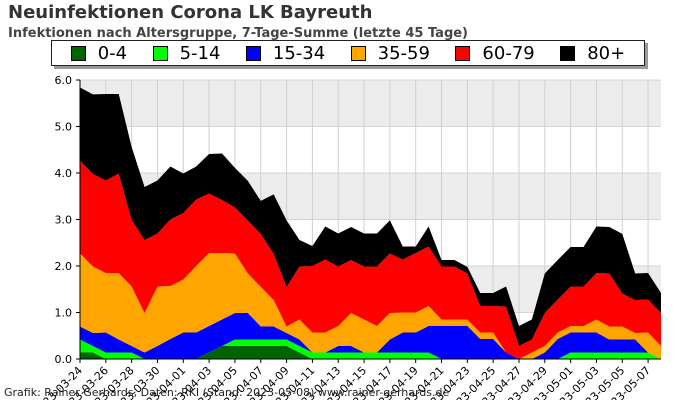  I want to click on legend-label: 15-34, so click(299, 53).